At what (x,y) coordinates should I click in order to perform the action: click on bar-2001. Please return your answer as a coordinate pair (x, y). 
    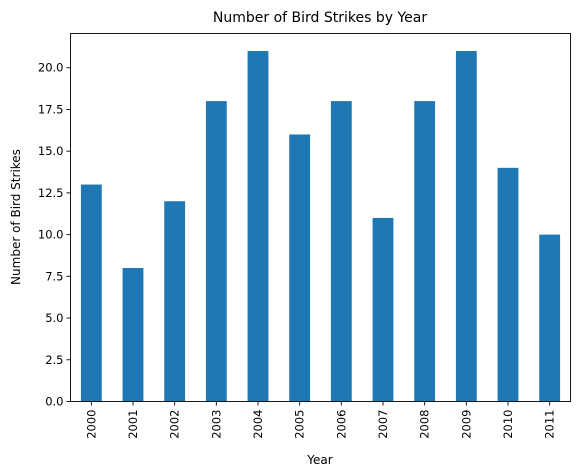
    Looking at the image, I should click on (133, 334).